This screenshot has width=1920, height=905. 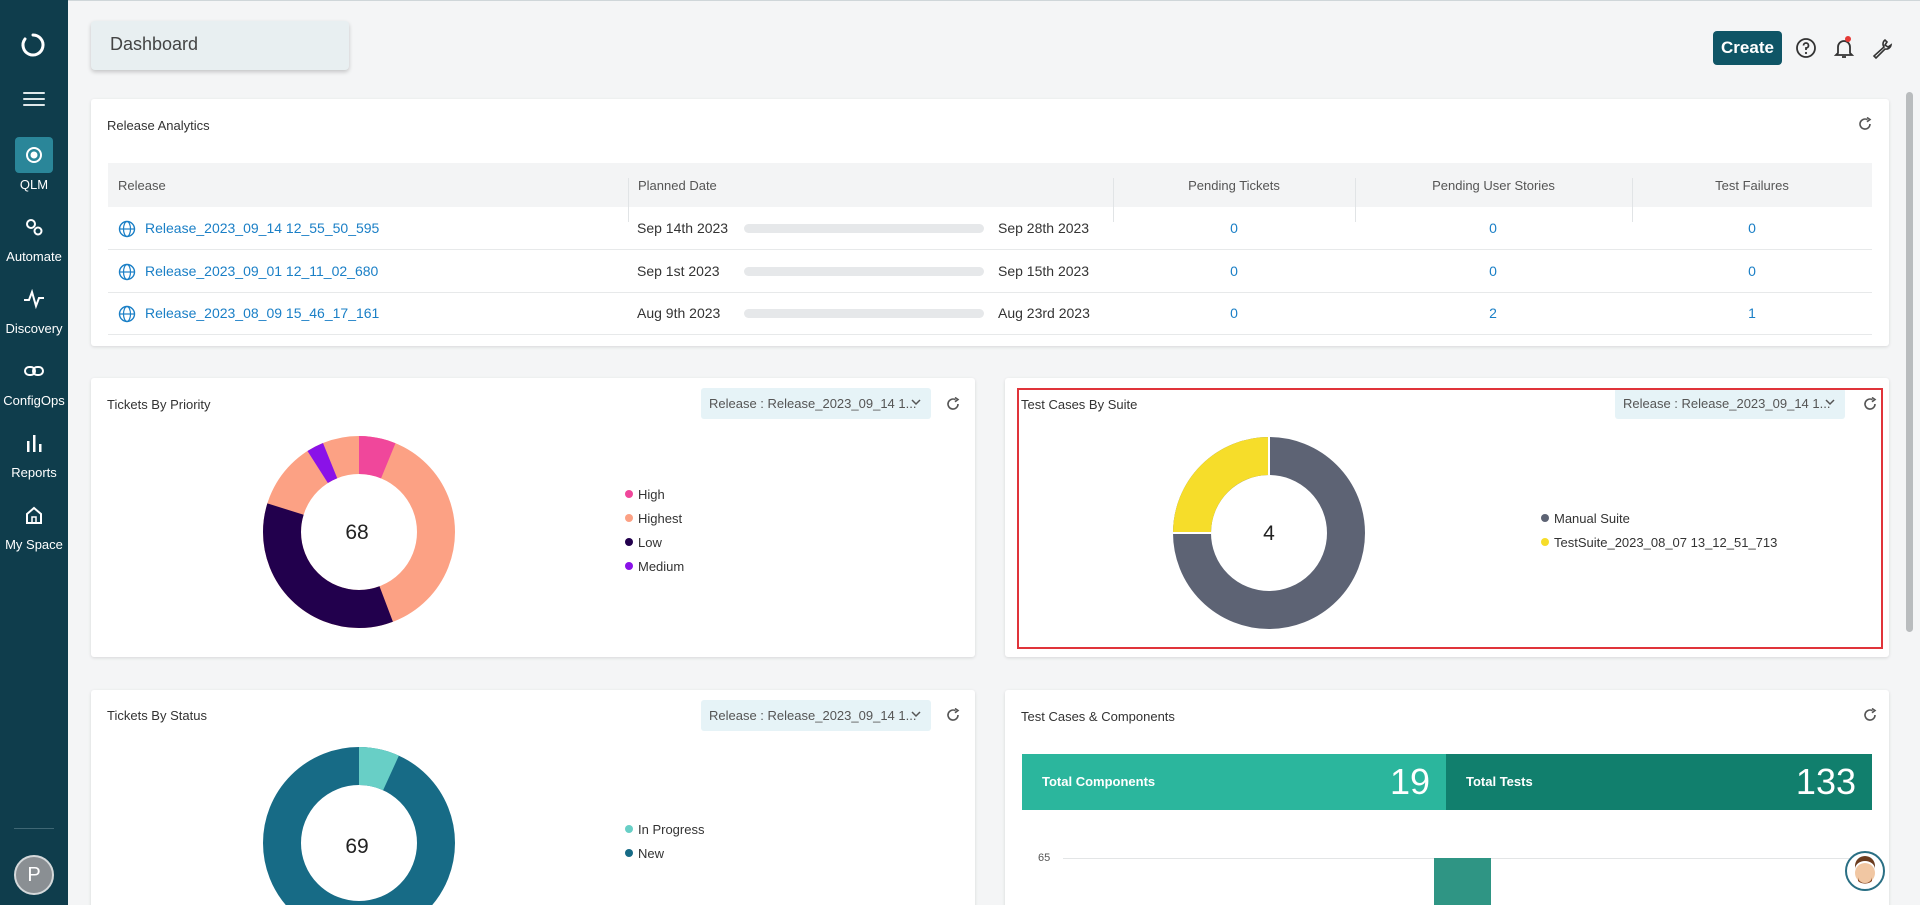 I want to click on end-date: Aug 23rd 2023, so click(x=1044, y=313).